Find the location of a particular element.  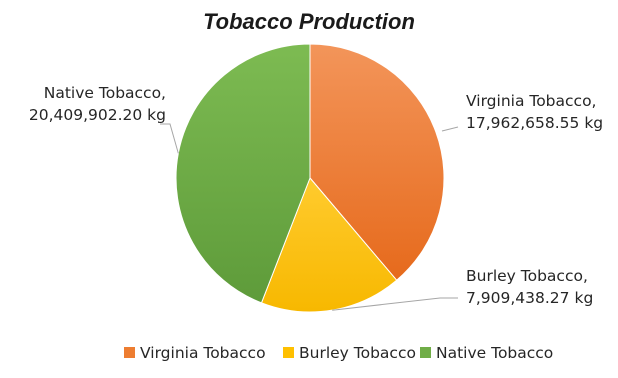

data-label-value: 20,409,902.20 kg is located at coordinates (97, 115).